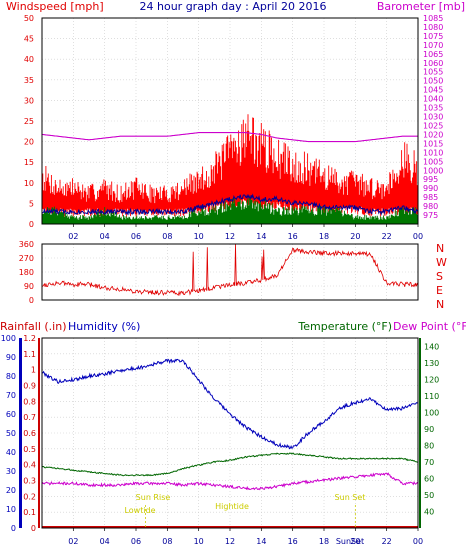 This screenshot has width=466, height=555. What do you see at coordinates (29, 59) in the screenshot?
I see `windspeed-tick-label: 40` at bounding box center [29, 59].